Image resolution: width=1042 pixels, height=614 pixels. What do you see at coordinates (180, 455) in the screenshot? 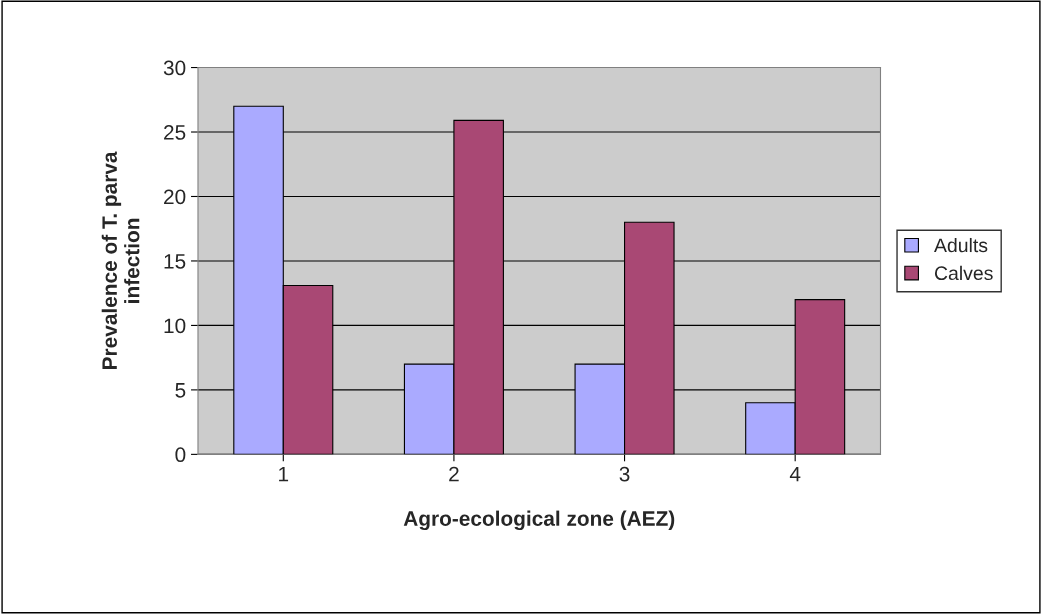
I see `y-tick-label: 0` at bounding box center [180, 455].